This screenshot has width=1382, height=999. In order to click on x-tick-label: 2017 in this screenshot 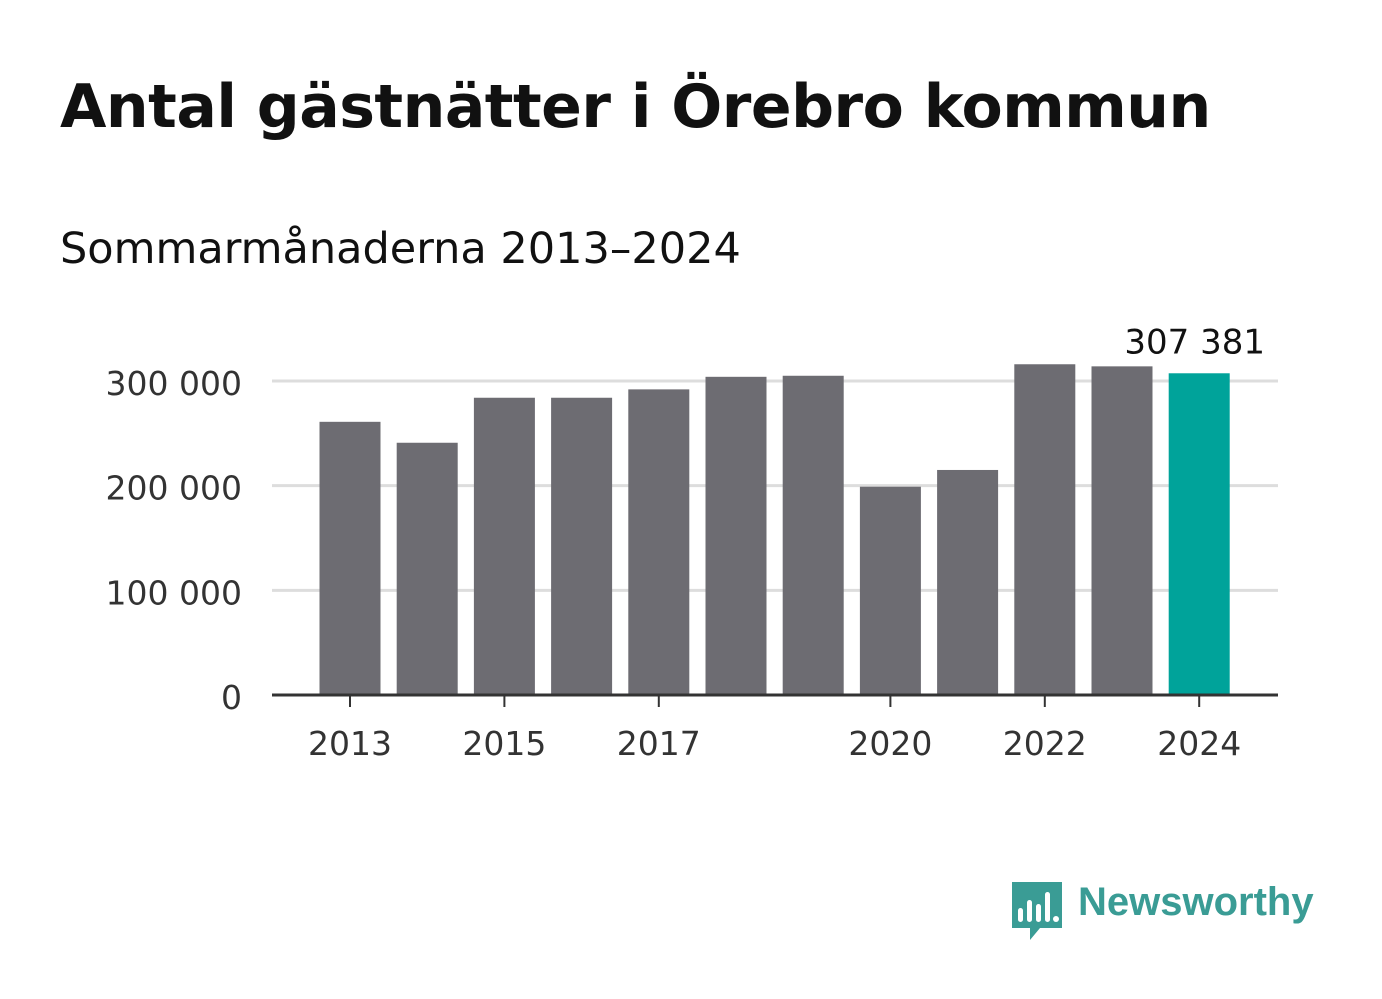, I will do `click(659, 743)`.